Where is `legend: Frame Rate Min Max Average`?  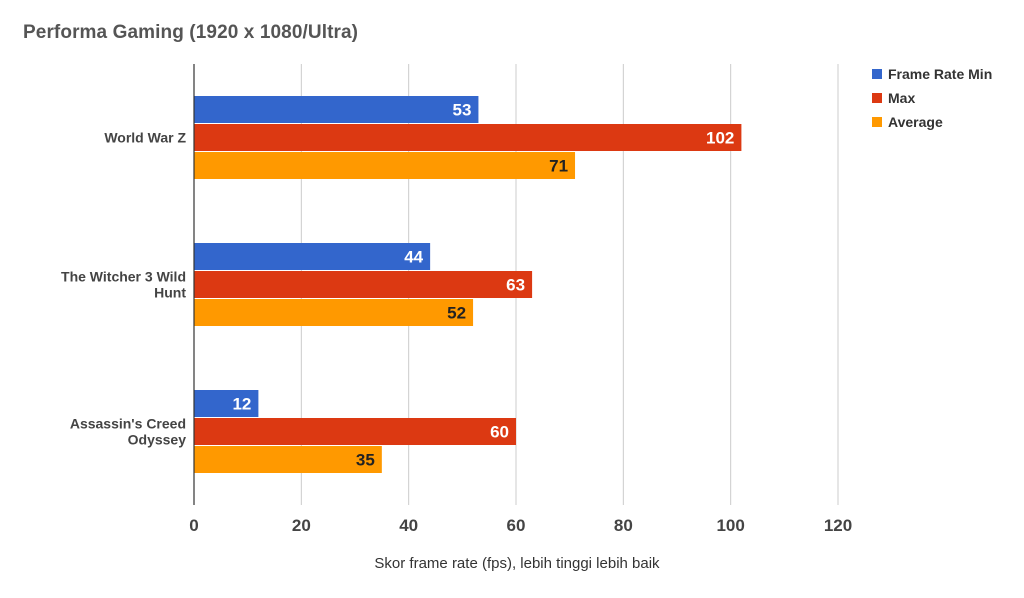 legend: Frame Rate Min Max Average is located at coordinates (932, 98).